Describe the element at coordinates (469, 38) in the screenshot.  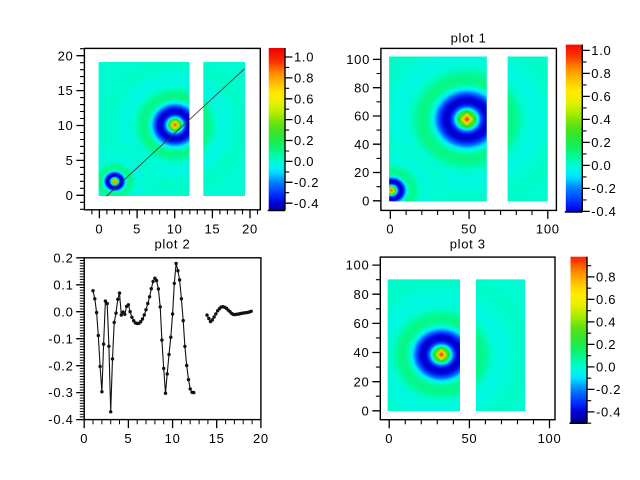
I see `svg-text: plot 1` at that location.